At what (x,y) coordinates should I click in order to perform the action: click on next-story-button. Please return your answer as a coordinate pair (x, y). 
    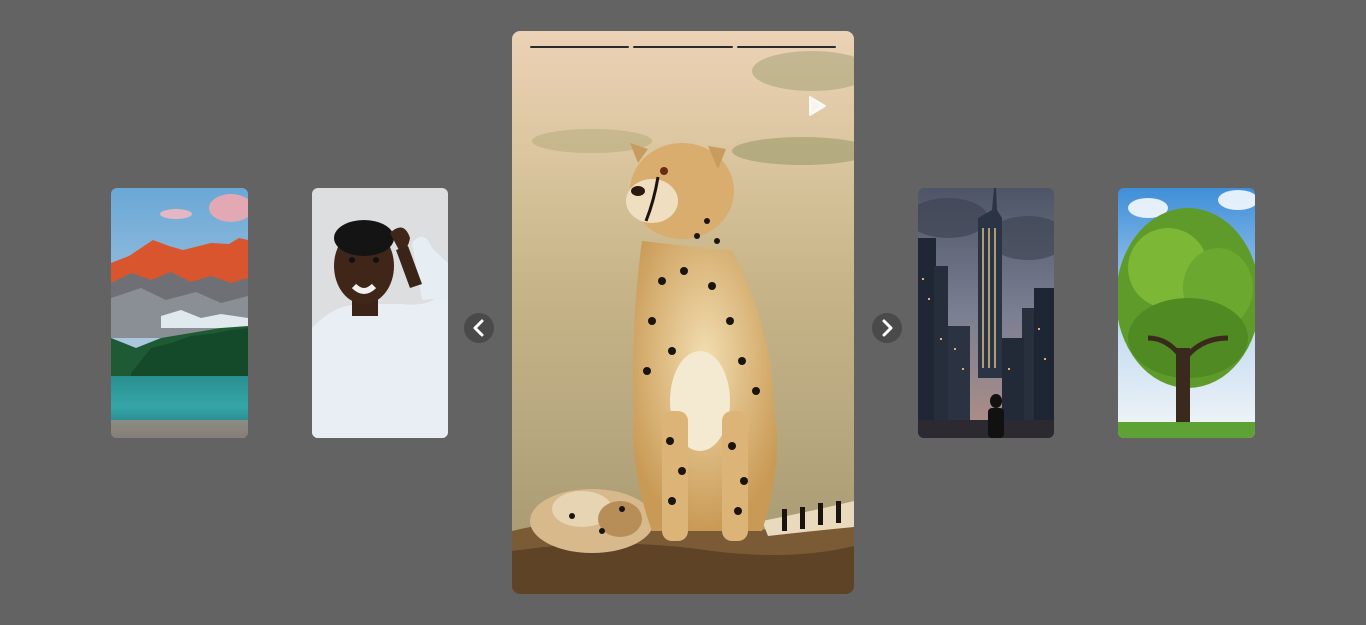
    Looking at the image, I should click on (887, 328).